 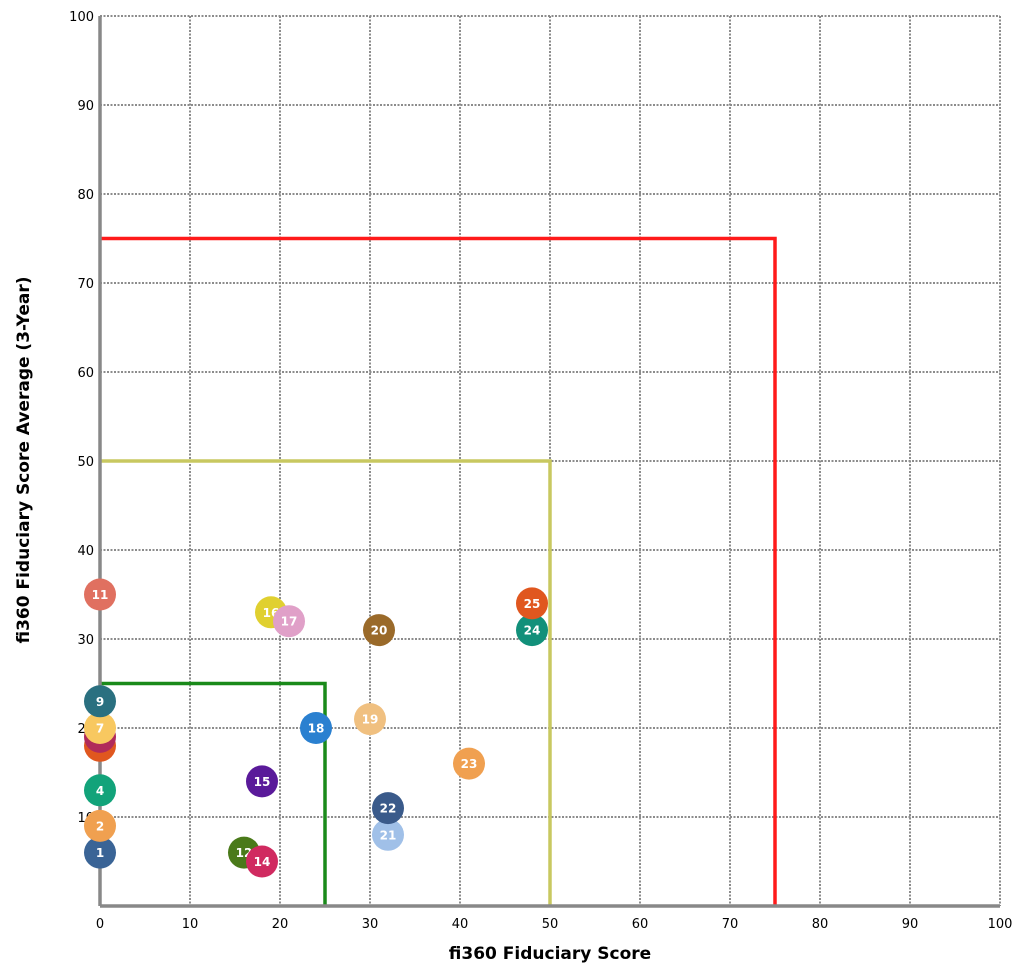 I want to click on x-tick-label: 80, so click(x=820, y=924).